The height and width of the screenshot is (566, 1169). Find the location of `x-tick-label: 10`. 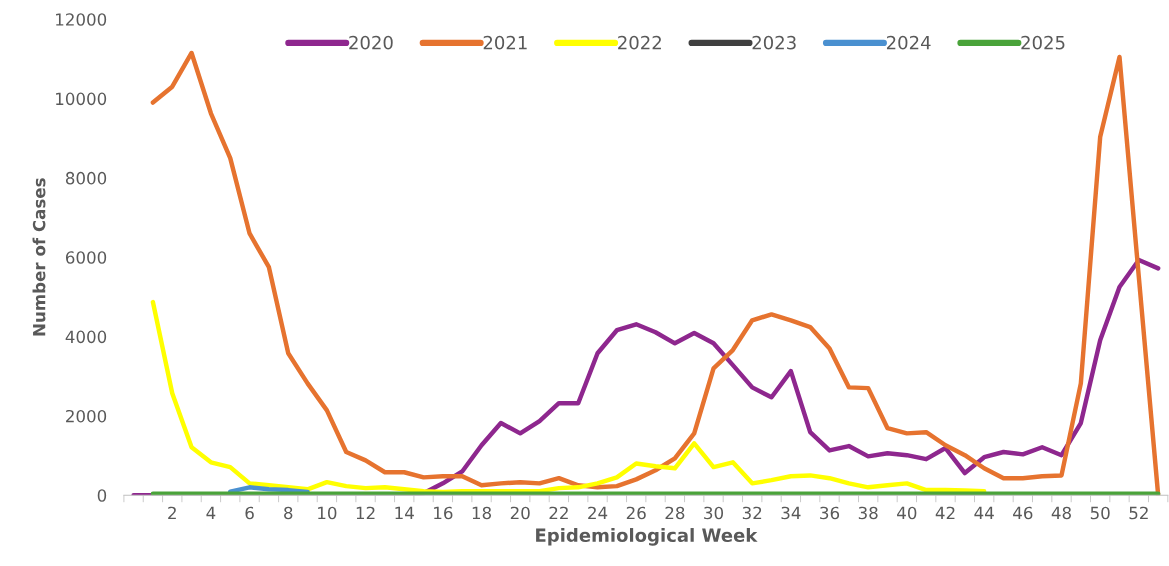

x-tick-label: 10 is located at coordinates (327, 513).